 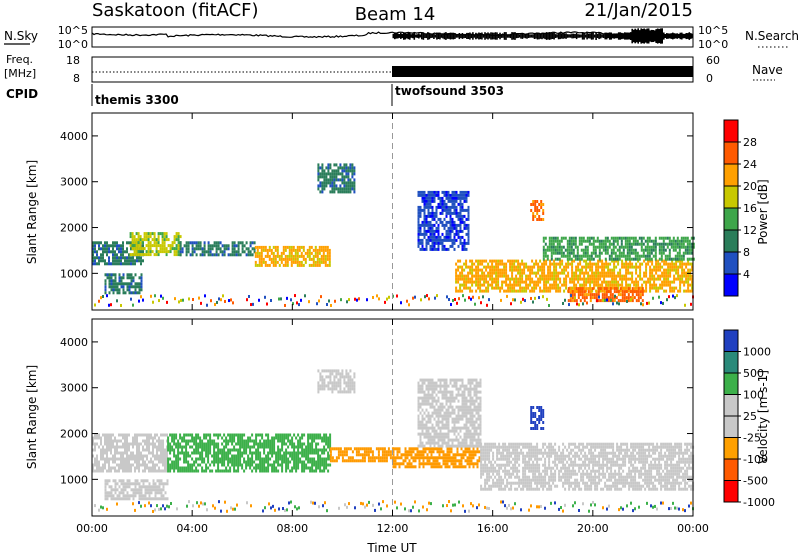 What do you see at coordinates (395, 14) in the screenshot?
I see `beam-title: Beam 14` at bounding box center [395, 14].